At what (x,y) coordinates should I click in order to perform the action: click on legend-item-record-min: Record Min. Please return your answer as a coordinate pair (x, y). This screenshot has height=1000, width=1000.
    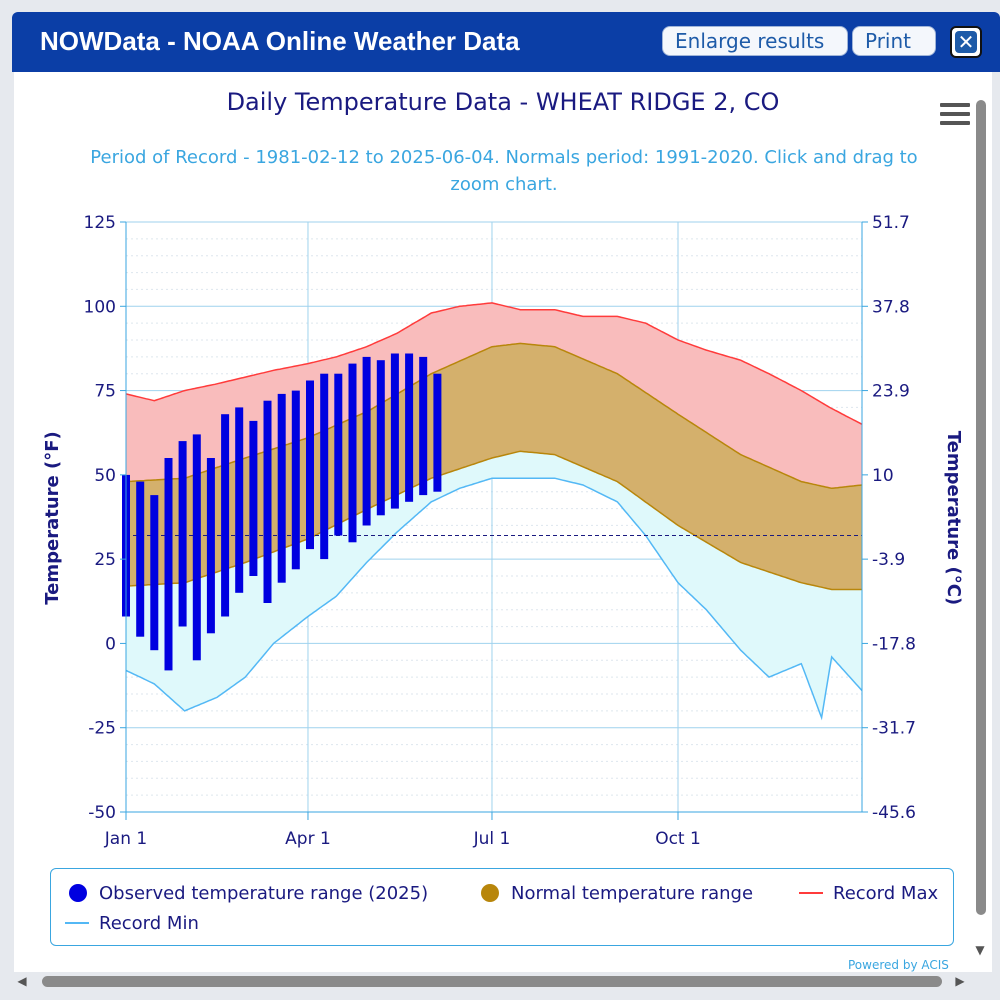
    Looking at the image, I should click on (132, 923).